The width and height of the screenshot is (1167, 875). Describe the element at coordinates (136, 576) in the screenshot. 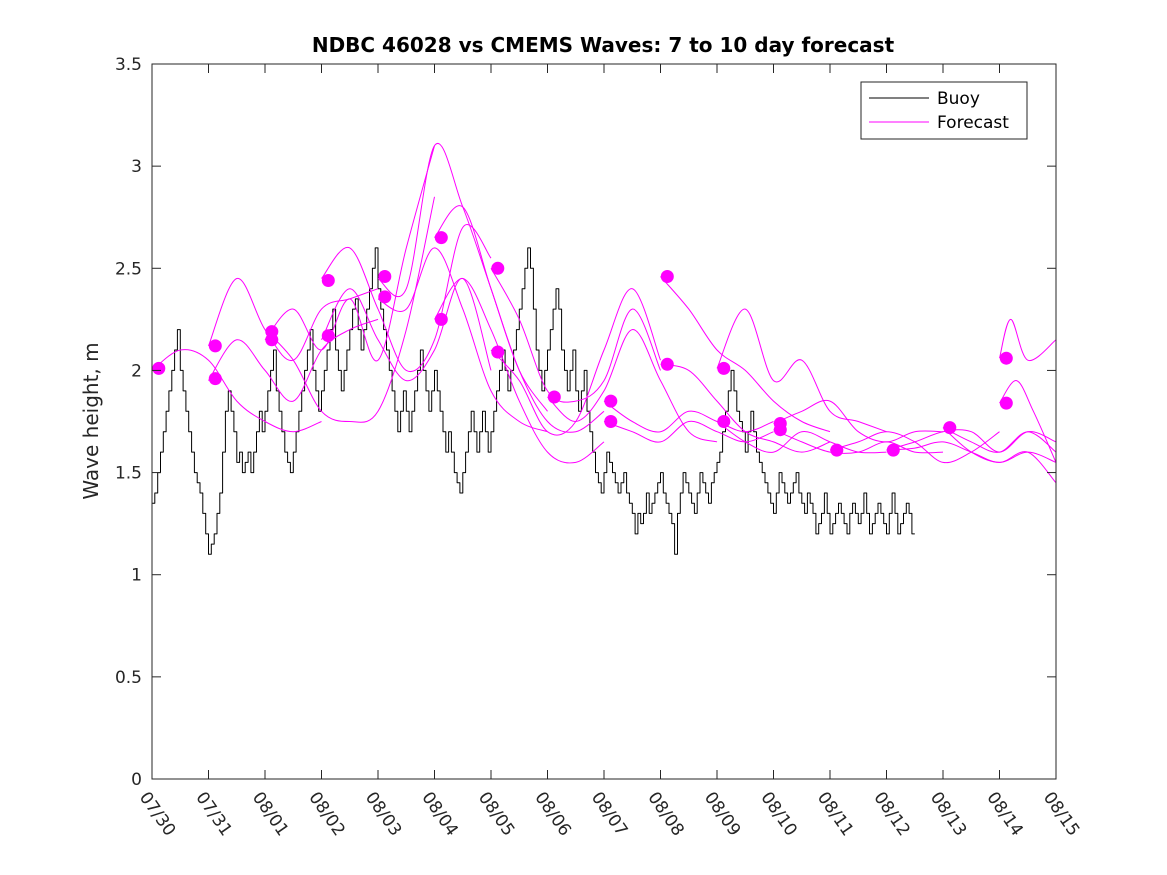

I see `y-tick-label: 1` at that location.